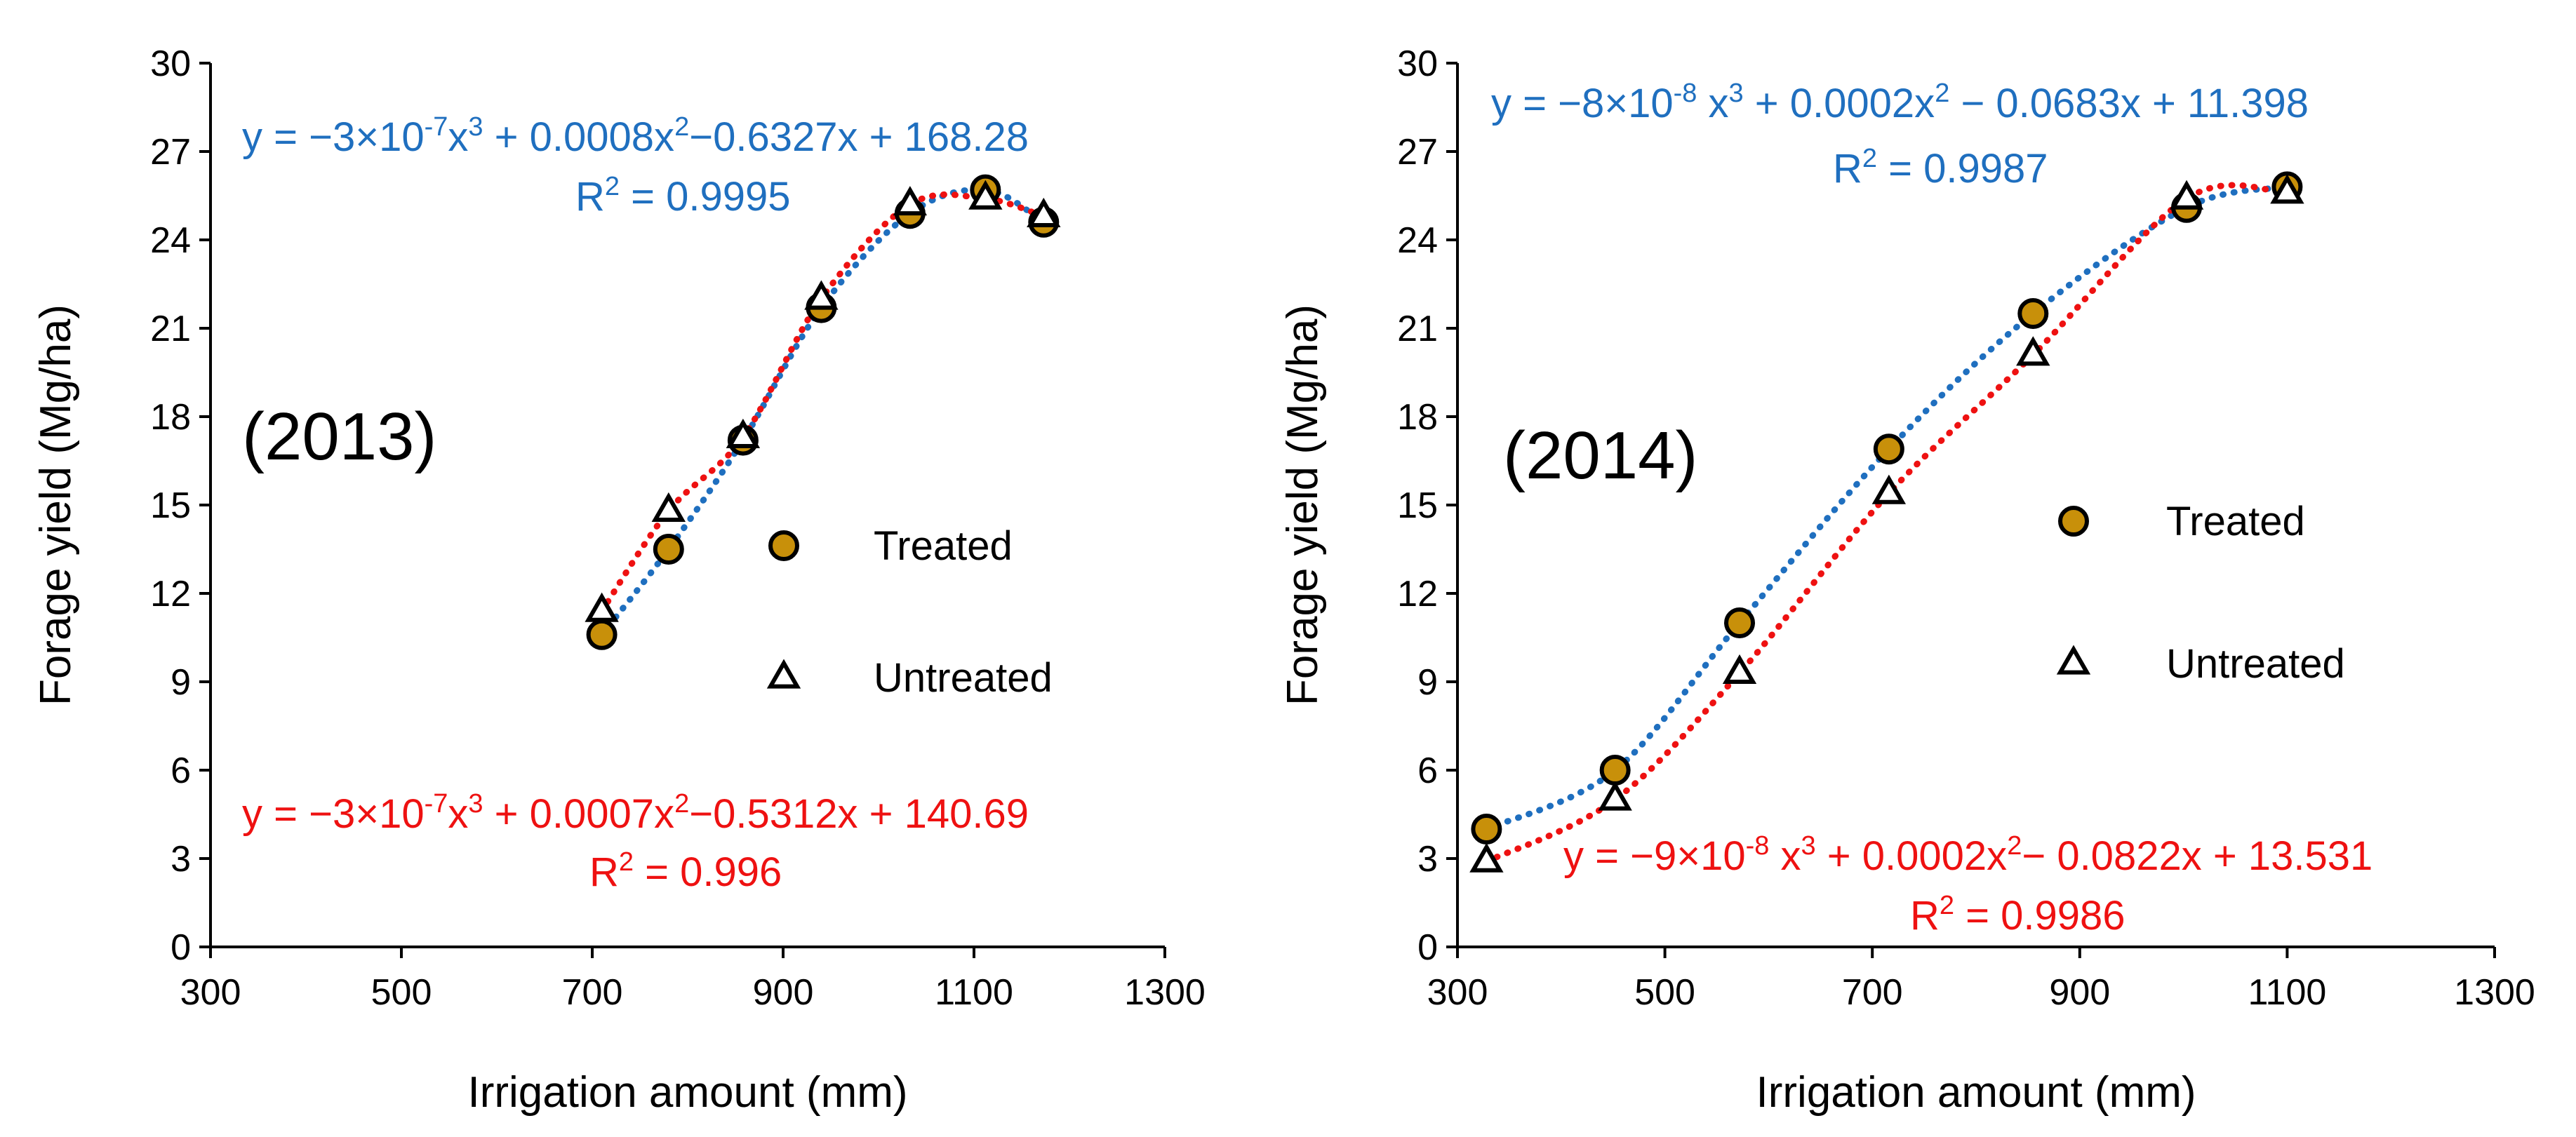 The height and width of the screenshot is (1137, 2576). Describe the element at coordinates (859, 814) in the screenshot. I see `equation-part: −0.5312x + 140.69` at that location.